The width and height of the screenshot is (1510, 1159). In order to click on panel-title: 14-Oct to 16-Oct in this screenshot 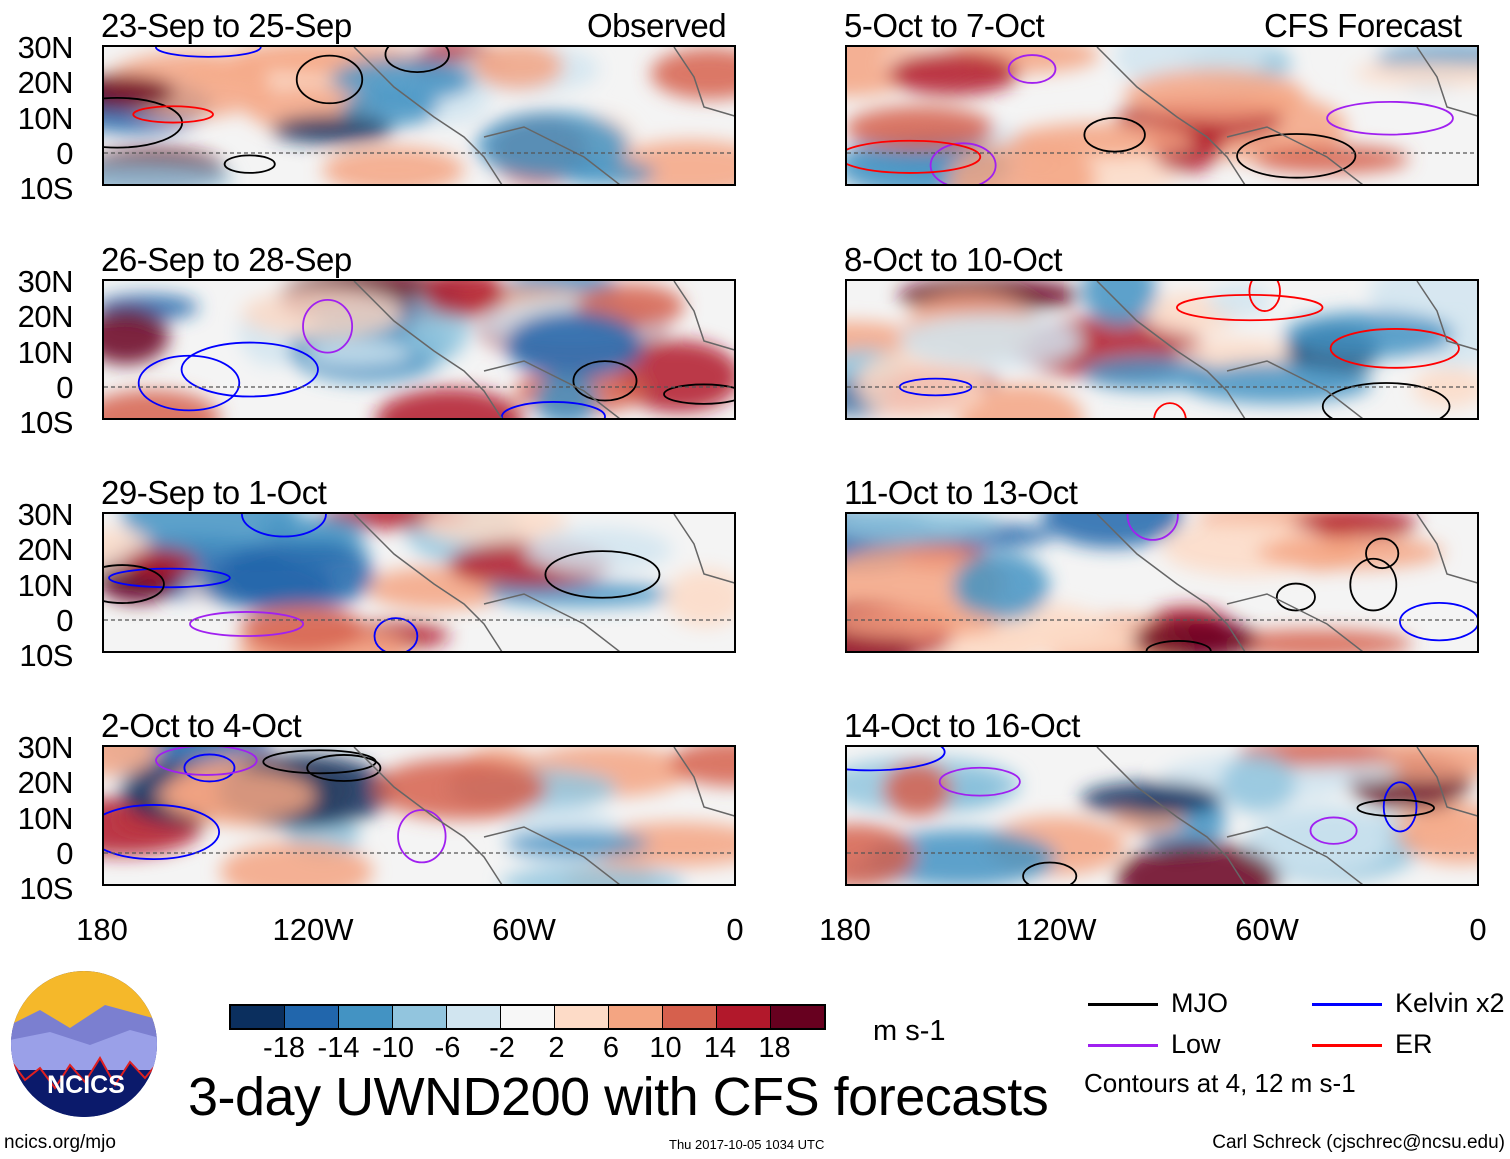, I will do `click(962, 725)`.